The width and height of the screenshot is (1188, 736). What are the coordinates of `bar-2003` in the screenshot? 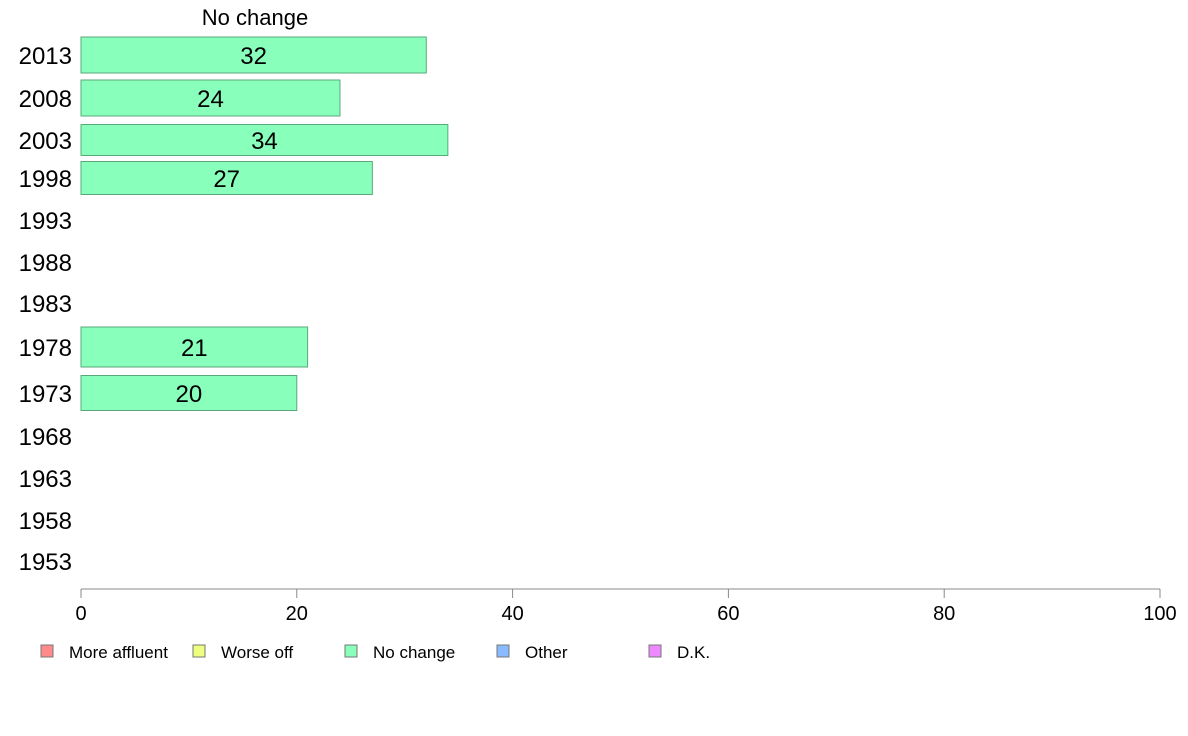 It's located at (264, 140).